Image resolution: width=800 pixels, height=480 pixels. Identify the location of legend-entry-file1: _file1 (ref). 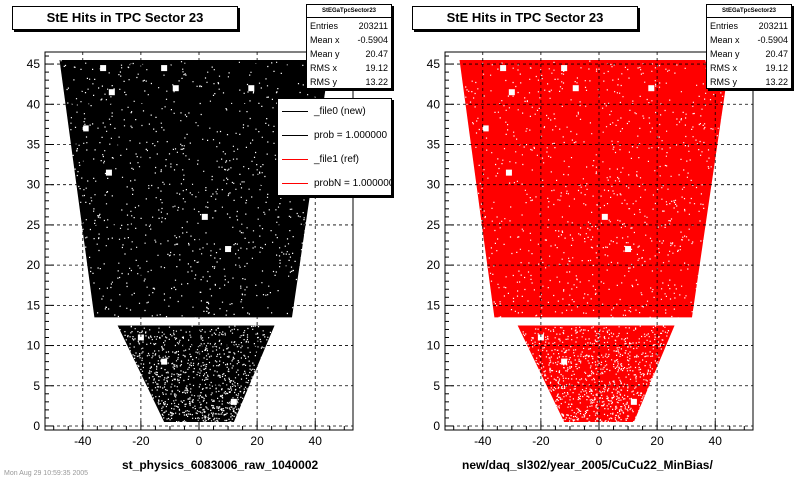
(334, 159).